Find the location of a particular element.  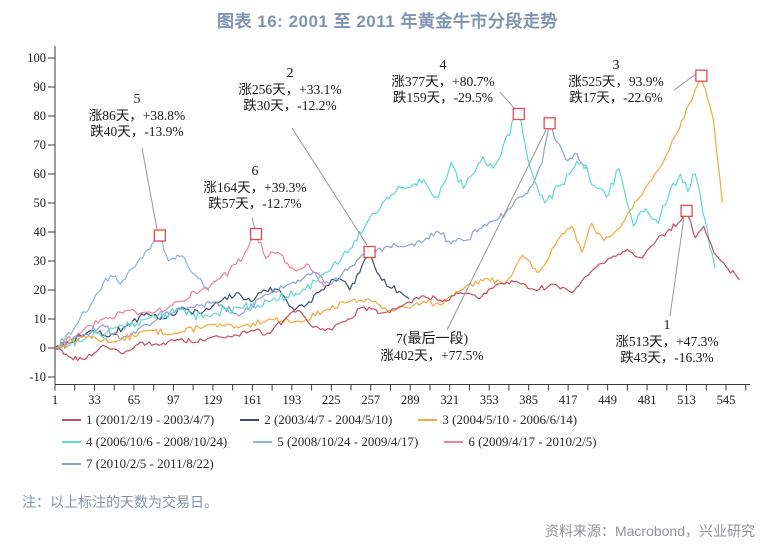

annotation-number: 3 is located at coordinates (616, 65).